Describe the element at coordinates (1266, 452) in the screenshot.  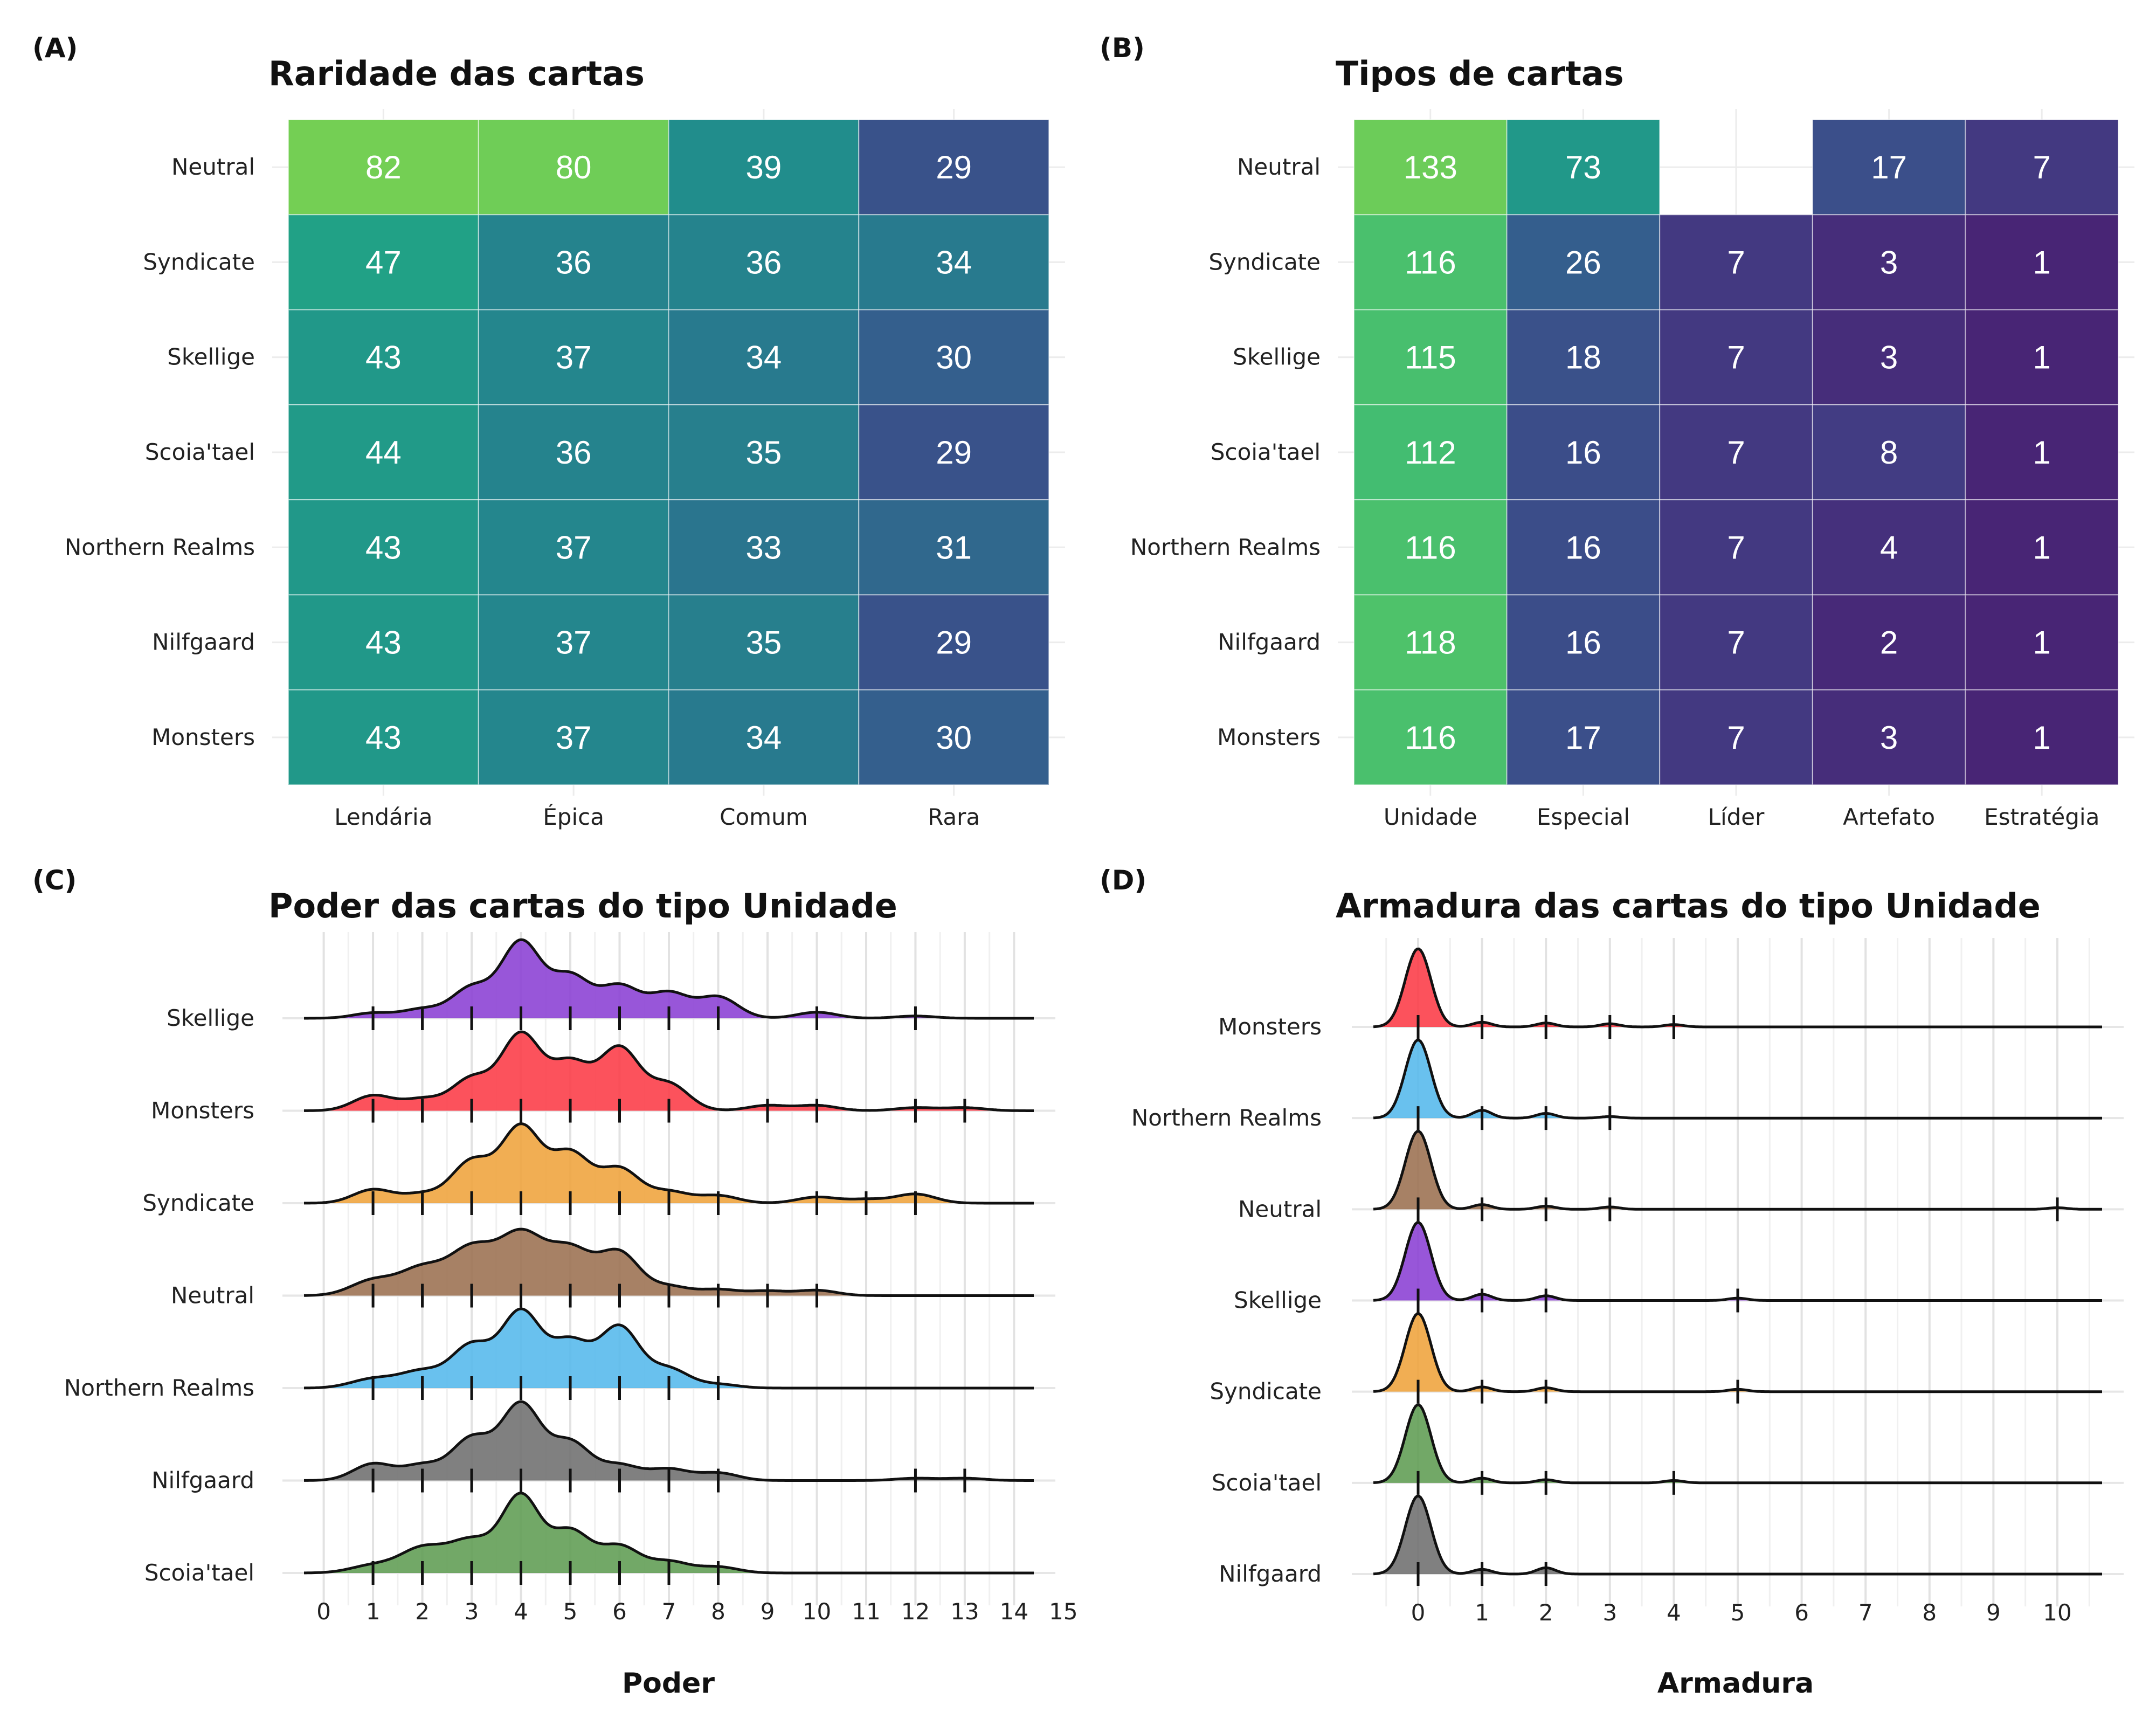
I see `panel-b-ytick-scoia-tael: Scoia'tael` at that location.